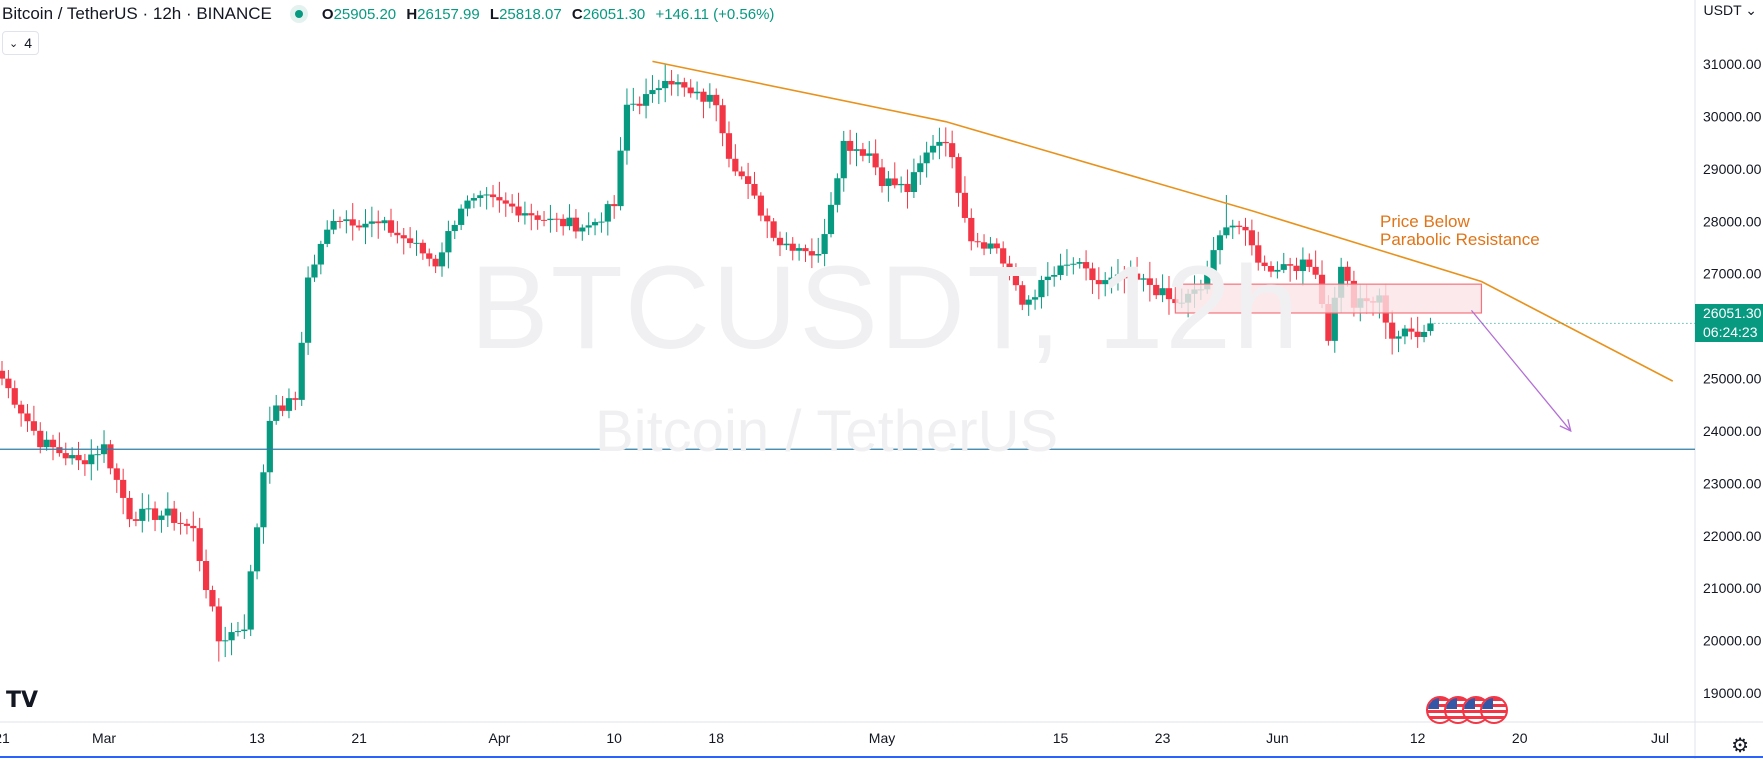 The image size is (1763, 759). Describe the element at coordinates (1732, 431) in the screenshot. I see `price-tick-label: 24000.00` at that location.